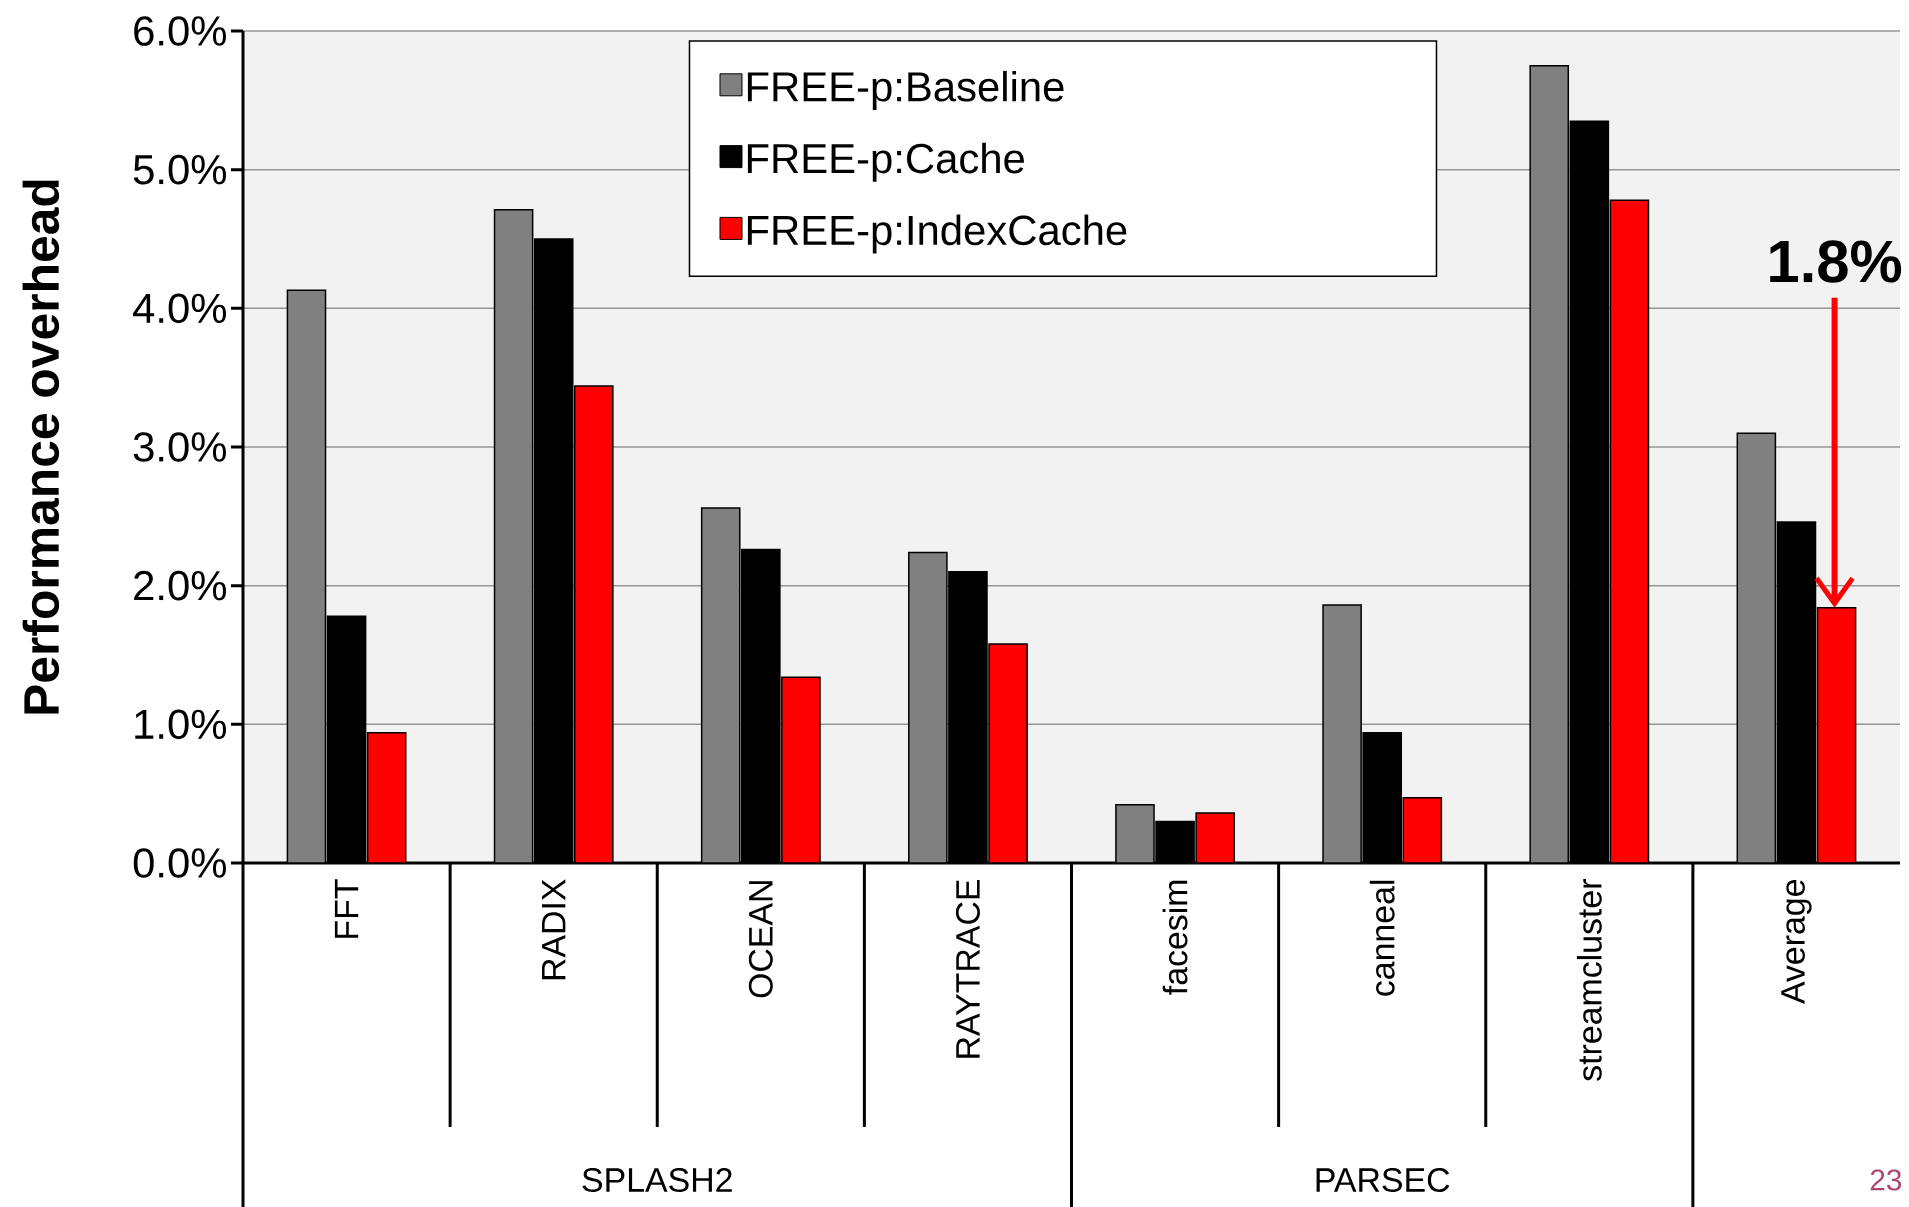  I want to click on text: SPLASH2, so click(657, 1180).